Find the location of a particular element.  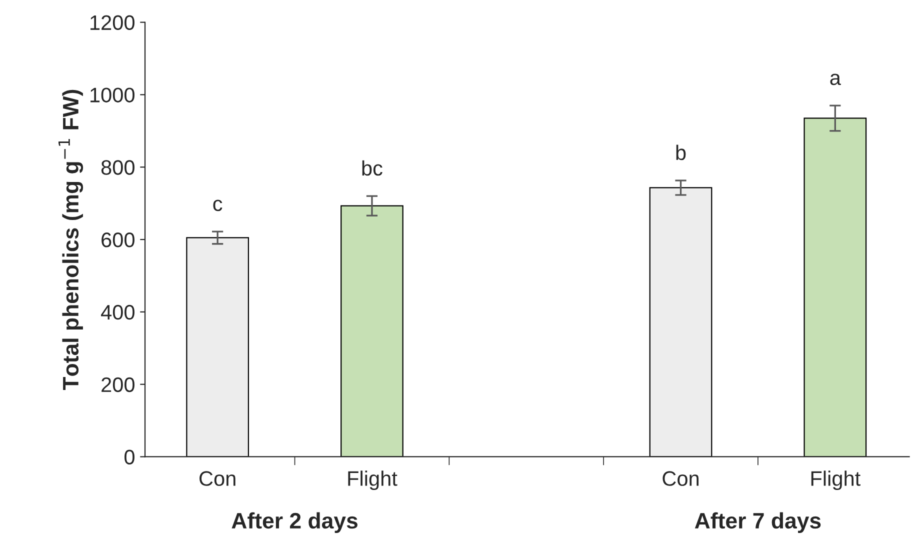

data-label: a is located at coordinates (835, 80).